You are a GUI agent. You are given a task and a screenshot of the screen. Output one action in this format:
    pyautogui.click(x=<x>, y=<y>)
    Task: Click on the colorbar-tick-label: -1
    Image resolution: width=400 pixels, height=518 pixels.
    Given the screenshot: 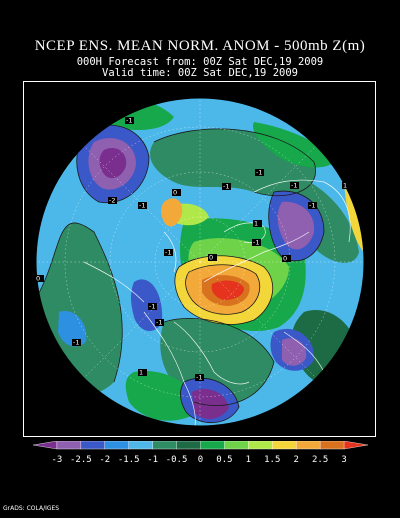 What is the action you would take?
    pyautogui.click(x=152, y=460)
    